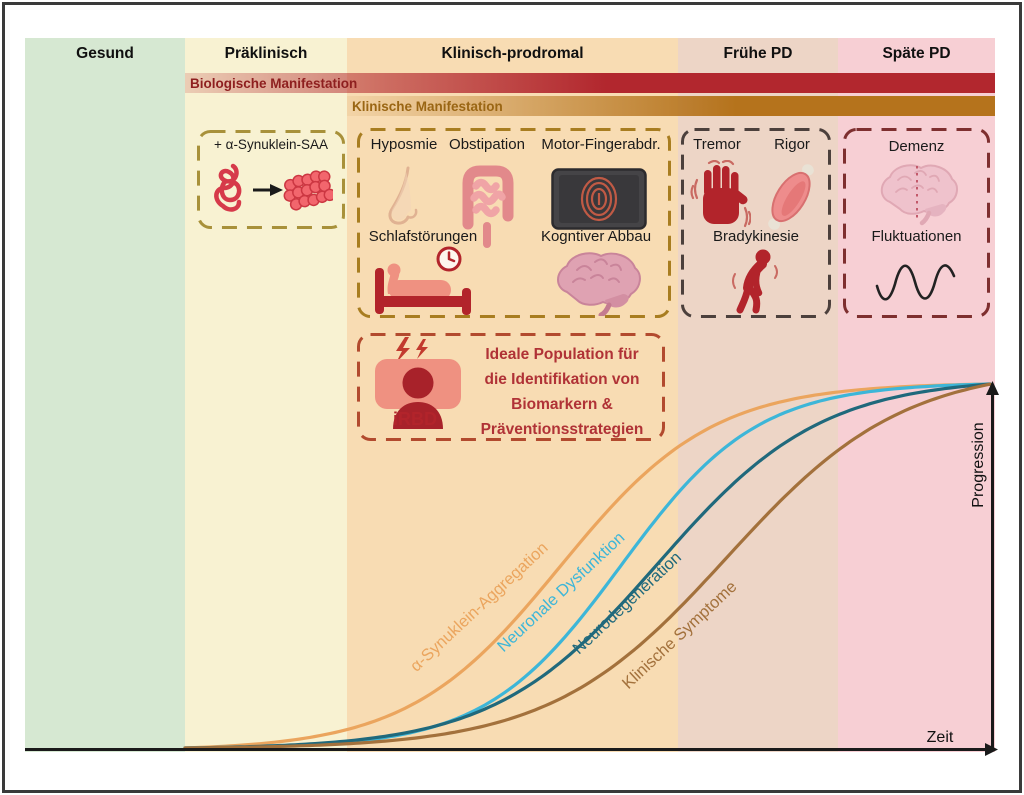 This screenshot has height=795, width=1024. I want to click on stage-header-spaete-pd: Späte PD, so click(916, 53).